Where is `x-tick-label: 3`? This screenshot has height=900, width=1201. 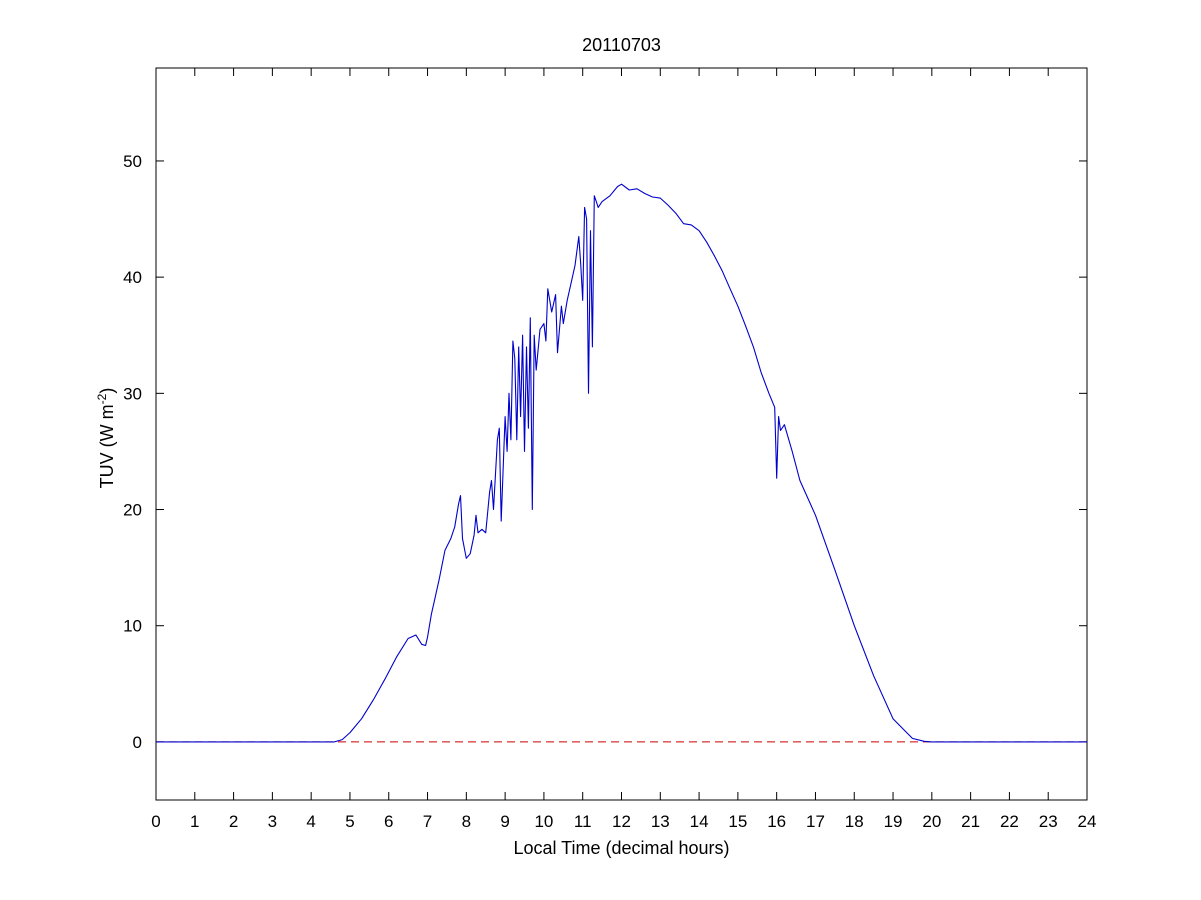
x-tick-label: 3 is located at coordinates (272, 821).